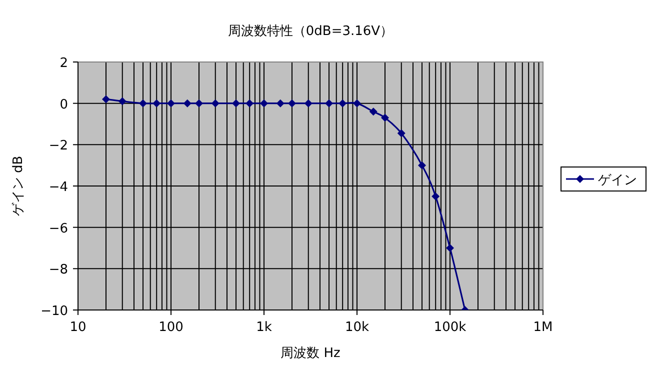 This screenshot has height=365, width=653. I want to click on x-tick-label: 10, so click(78, 327).